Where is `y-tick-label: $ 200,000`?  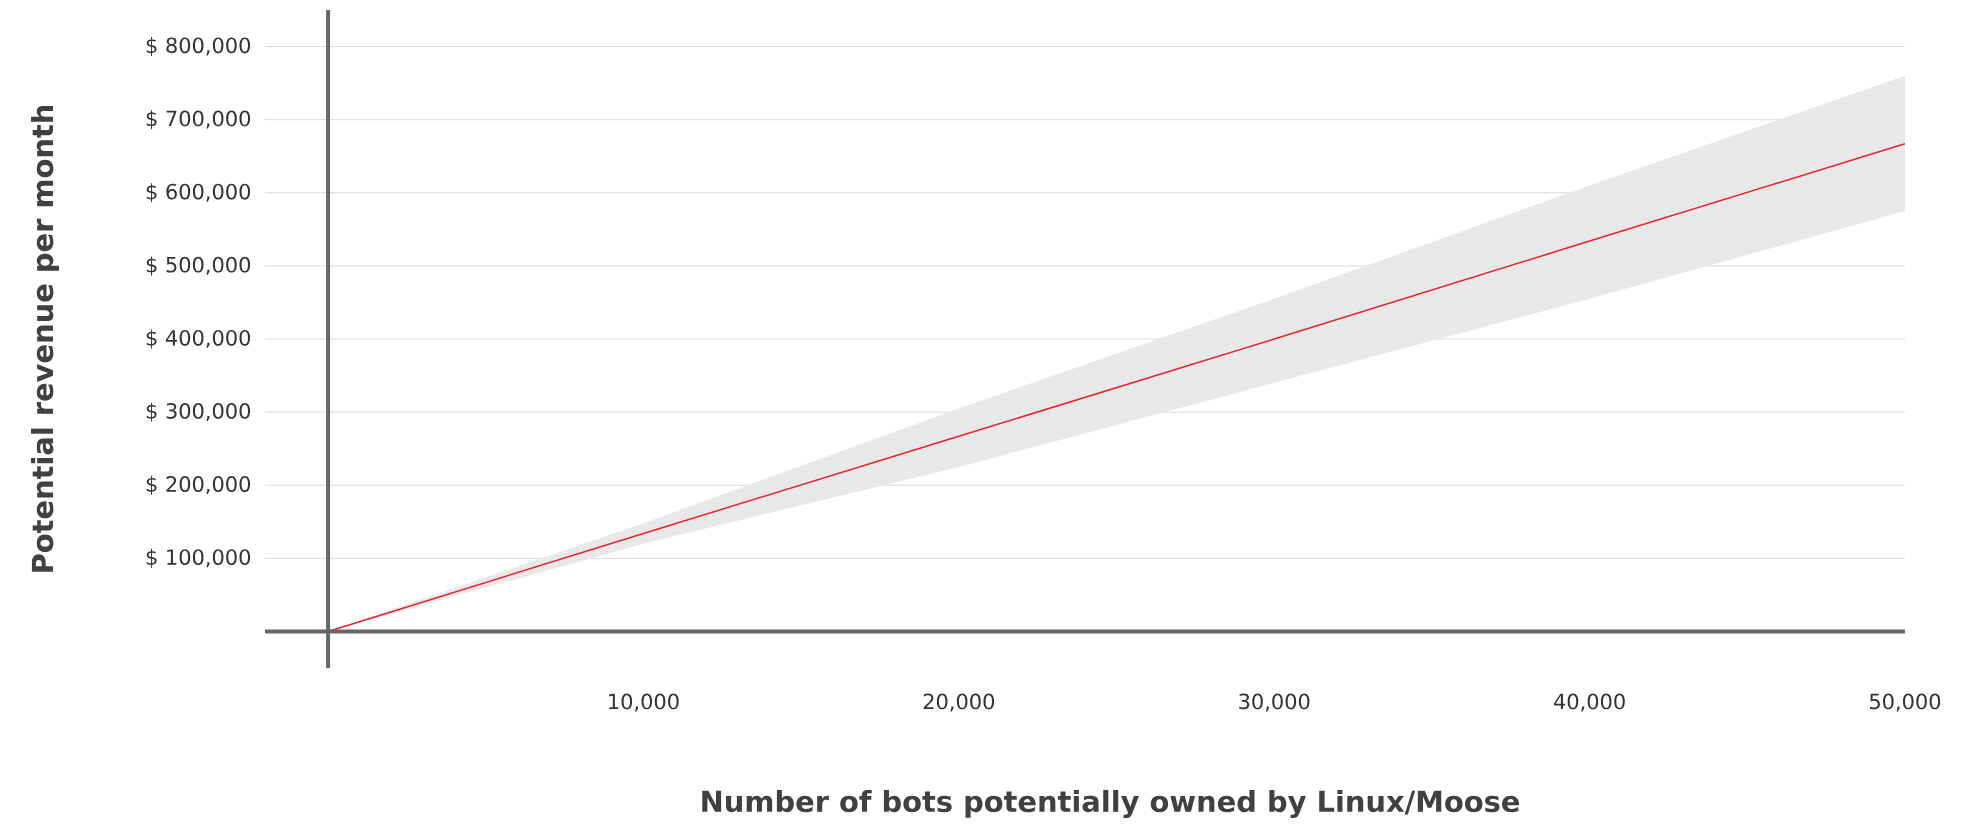
y-tick-label: $ 200,000 is located at coordinates (198, 485).